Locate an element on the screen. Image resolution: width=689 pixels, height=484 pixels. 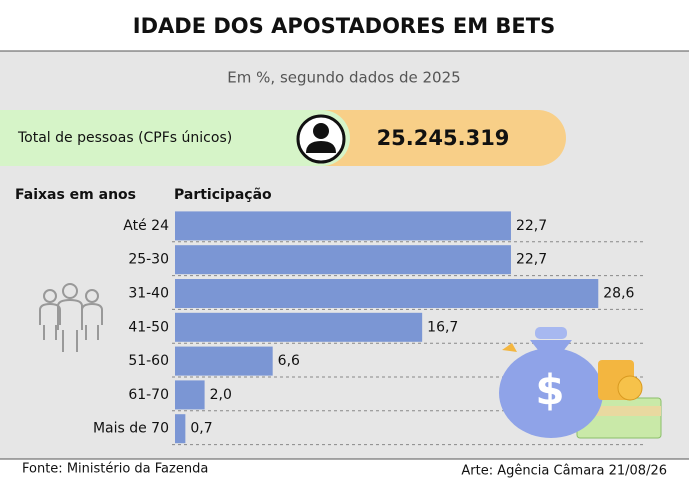
summary-value: 25.245.319 is located at coordinates (443, 138).